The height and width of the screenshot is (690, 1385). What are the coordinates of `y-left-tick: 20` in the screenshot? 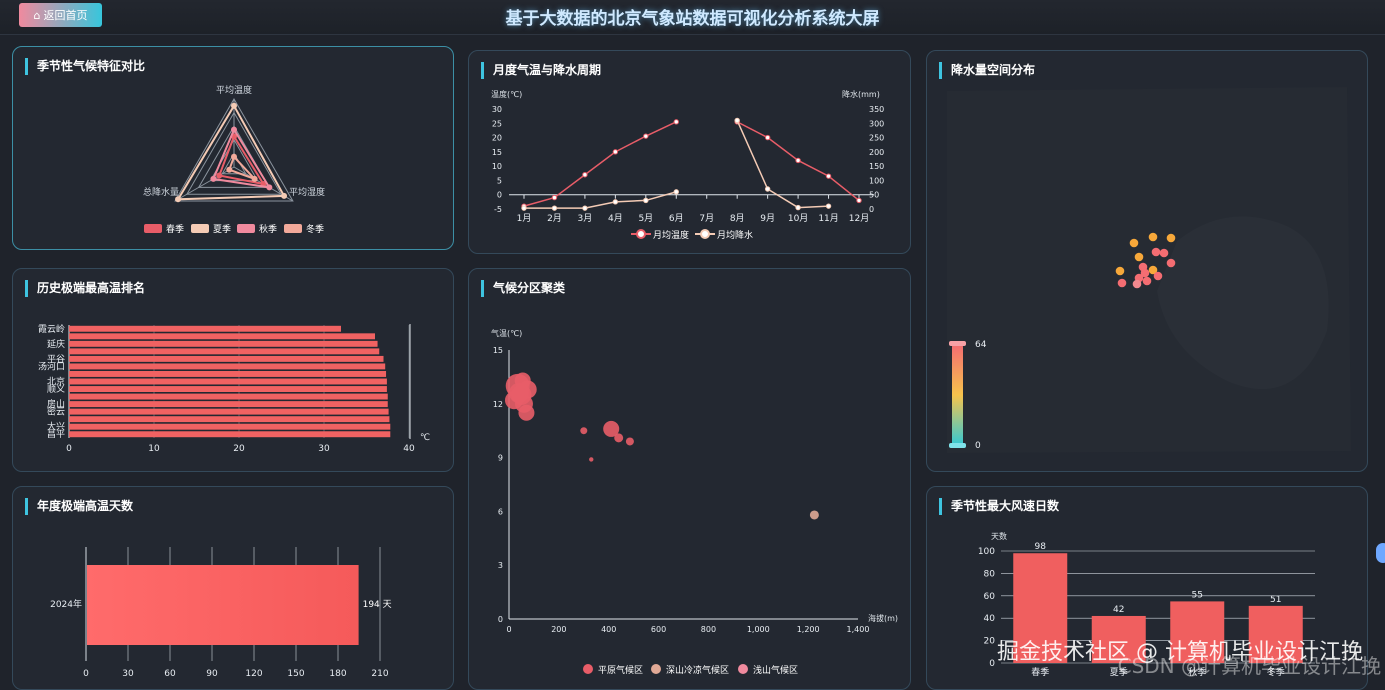 It's located at (497, 138).